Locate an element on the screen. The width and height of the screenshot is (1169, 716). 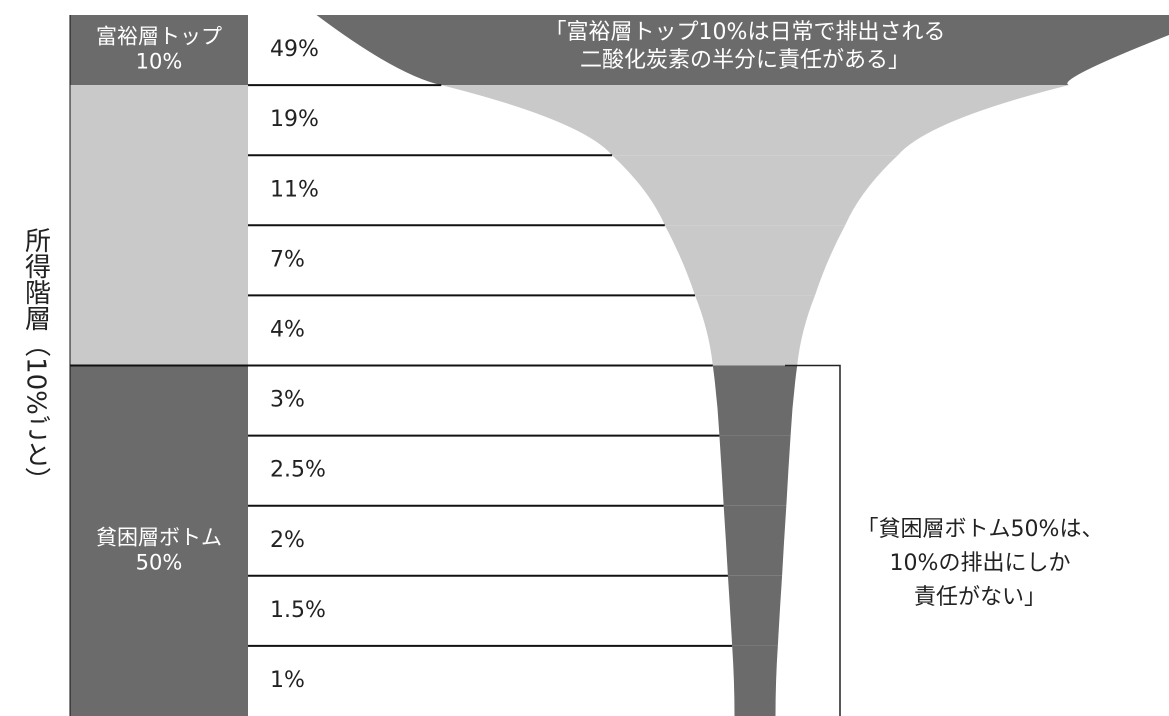
value-label: 1% is located at coordinates (287, 680).